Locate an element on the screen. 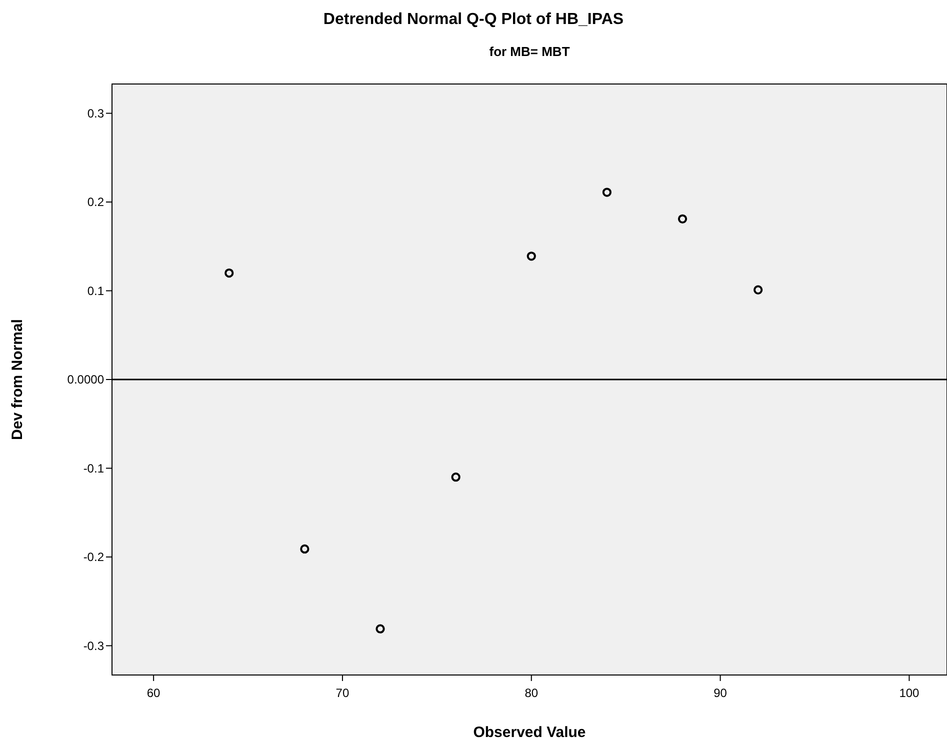  x-axis-title: Observed Value is located at coordinates (529, 732).